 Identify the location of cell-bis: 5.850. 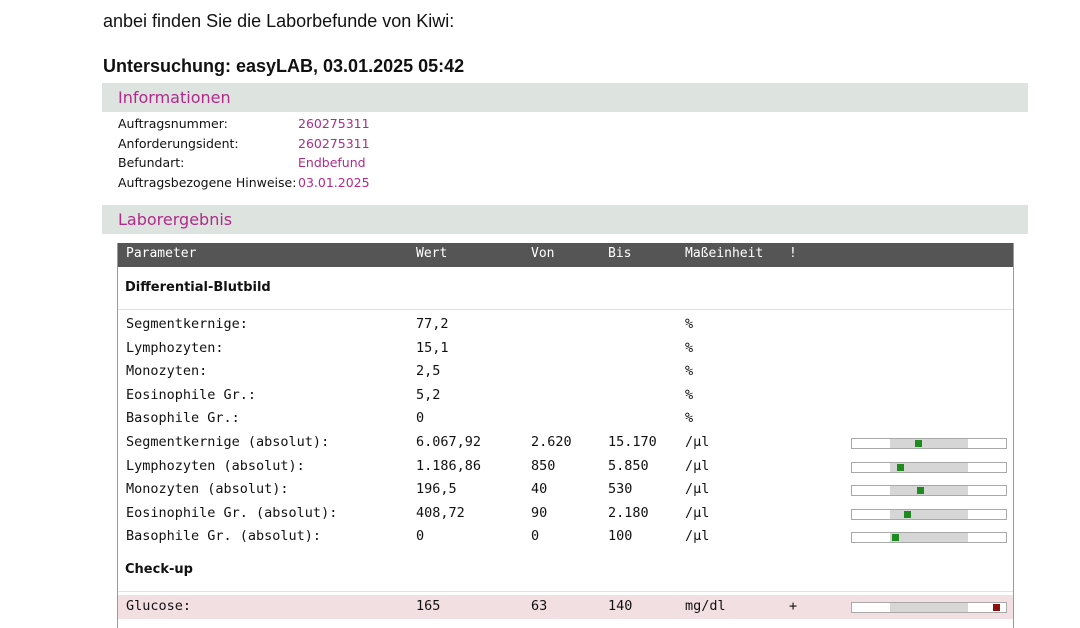
(628, 465).